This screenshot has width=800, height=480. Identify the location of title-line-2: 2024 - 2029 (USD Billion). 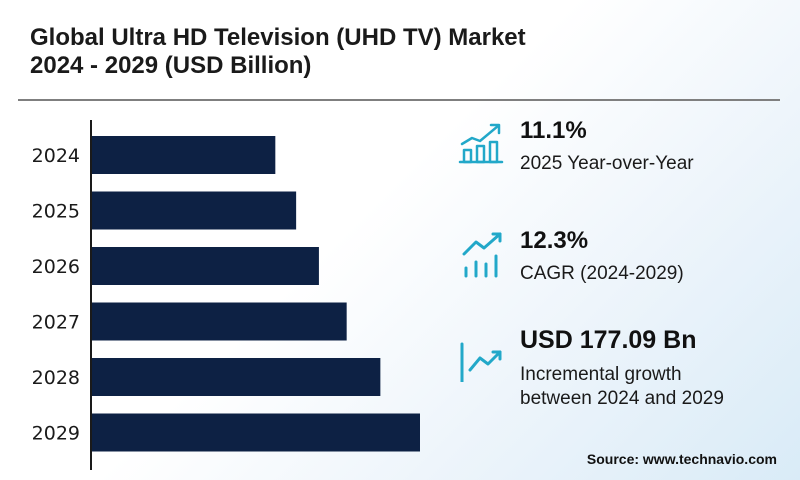
(171, 65).